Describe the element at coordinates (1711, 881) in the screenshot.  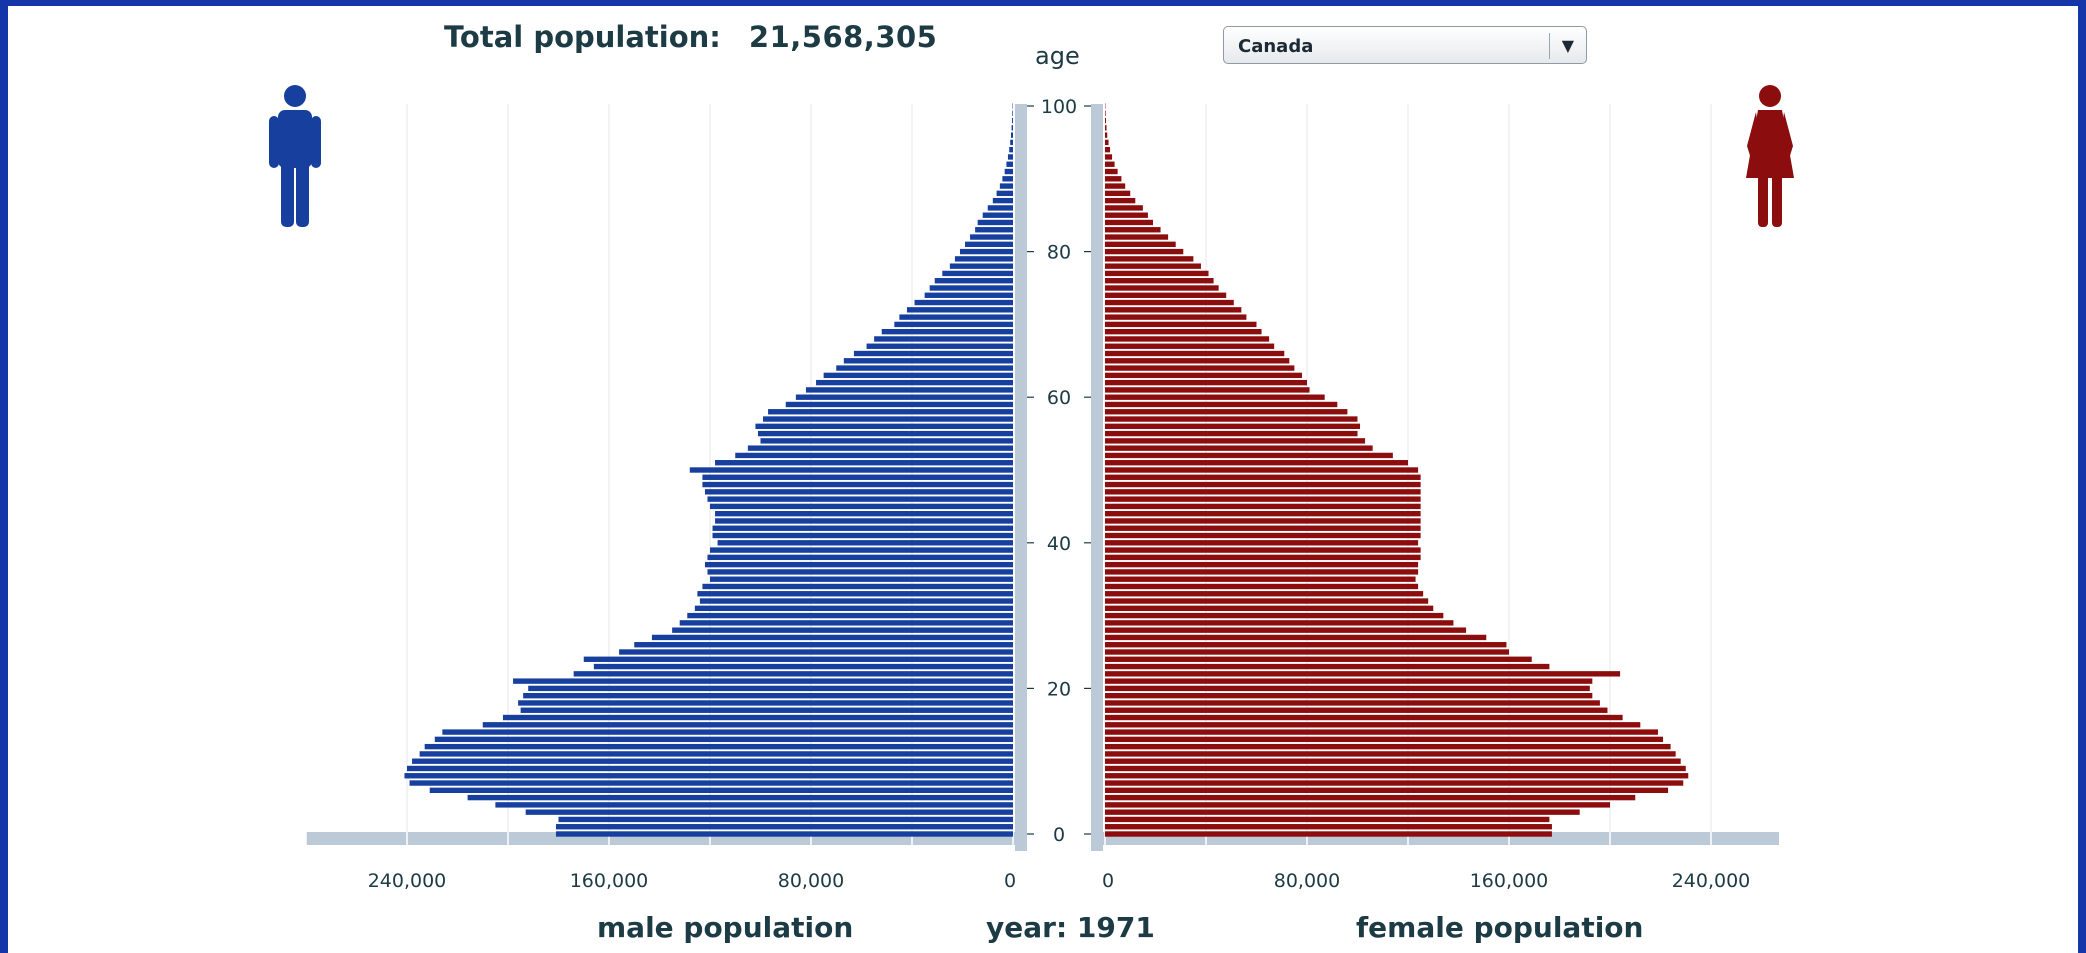
I see `female-x-tick-label: 240,000` at that location.